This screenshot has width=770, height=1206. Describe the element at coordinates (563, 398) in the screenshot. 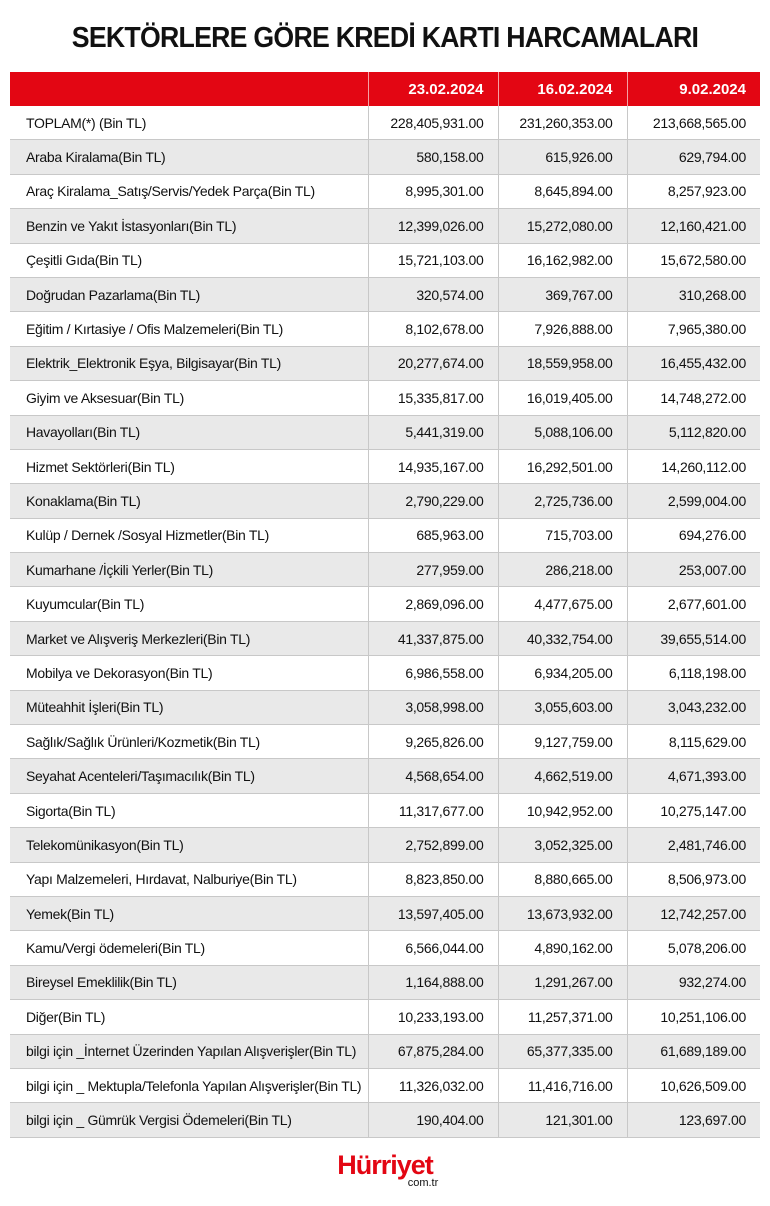

I see `value-cell: 16,019,405.00` at that location.